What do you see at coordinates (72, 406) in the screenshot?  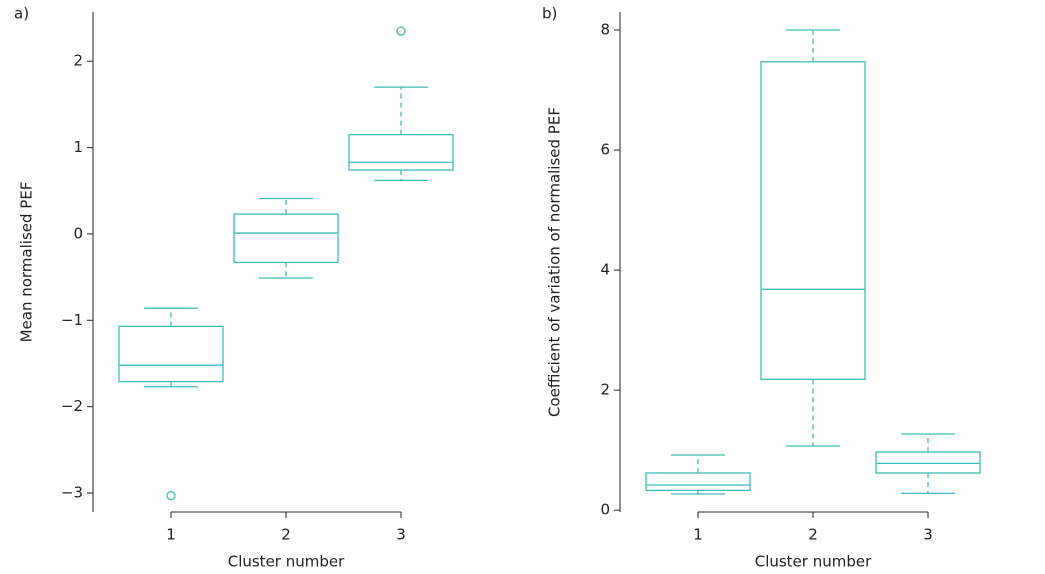 I see `y-tick-label: −2` at bounding box center [72, 406].